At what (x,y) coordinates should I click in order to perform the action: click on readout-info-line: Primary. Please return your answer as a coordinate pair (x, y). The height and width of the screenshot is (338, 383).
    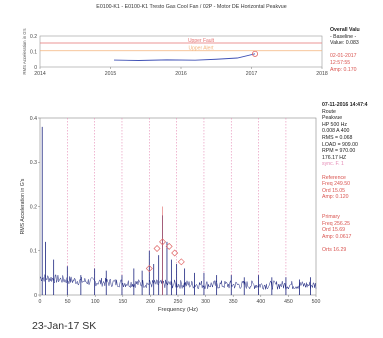
    Looking at the image, I should click on (331, 217).